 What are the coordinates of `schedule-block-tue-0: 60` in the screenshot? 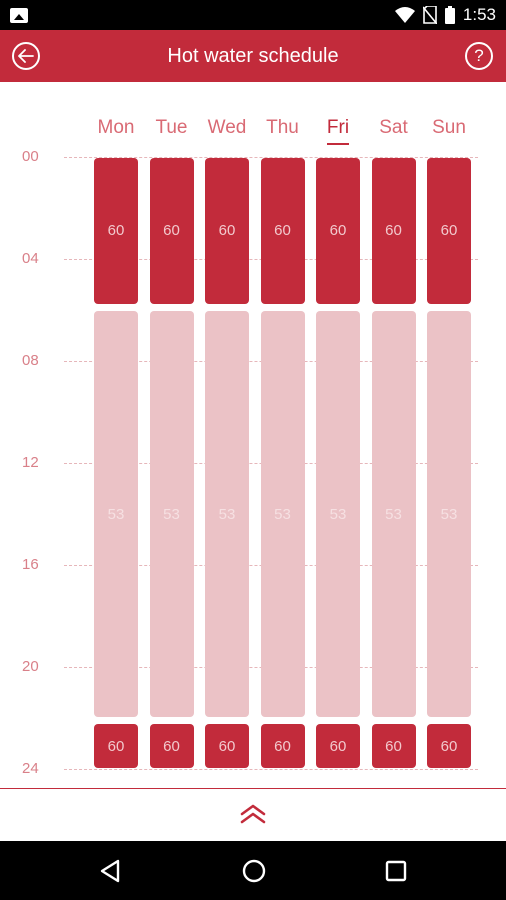 It's located at (171, 231).